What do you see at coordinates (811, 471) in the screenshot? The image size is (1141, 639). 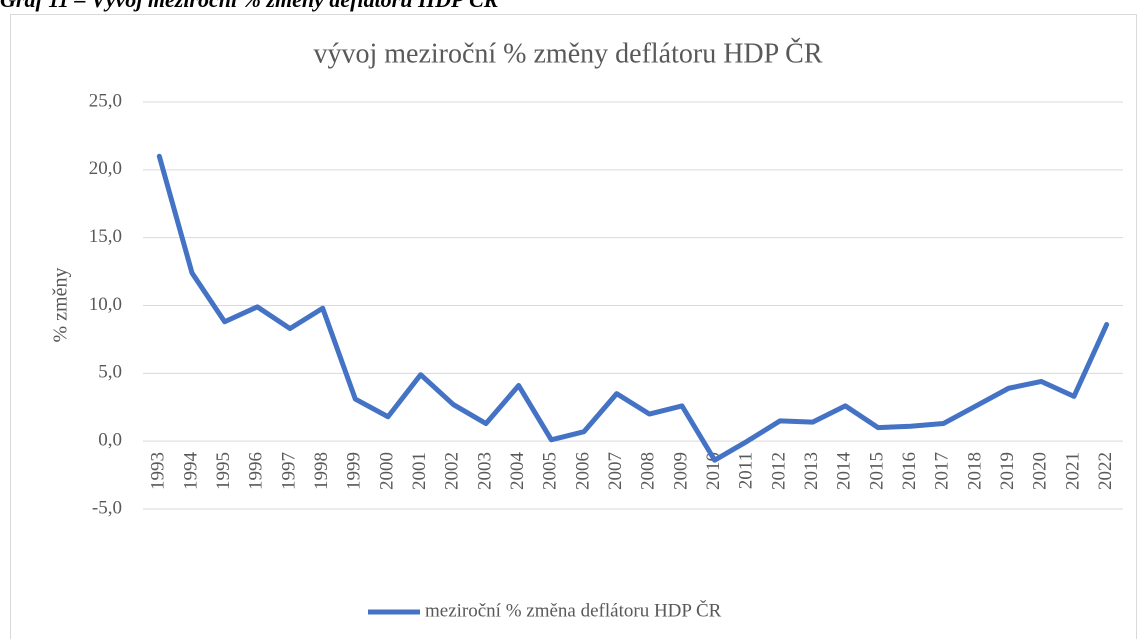 I see `x-tick-label: 2013` at bounding box center [811, 471].